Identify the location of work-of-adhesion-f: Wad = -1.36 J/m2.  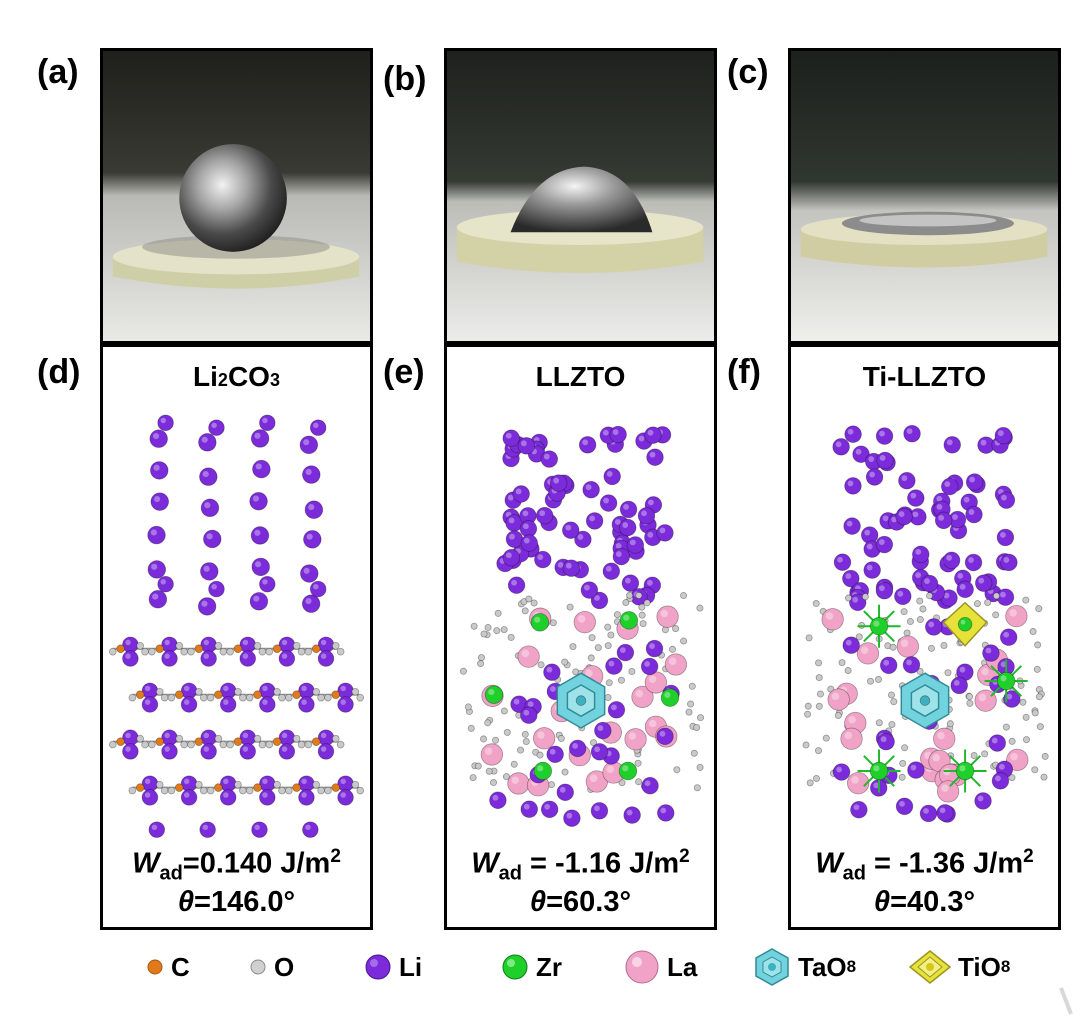
(924, 864).